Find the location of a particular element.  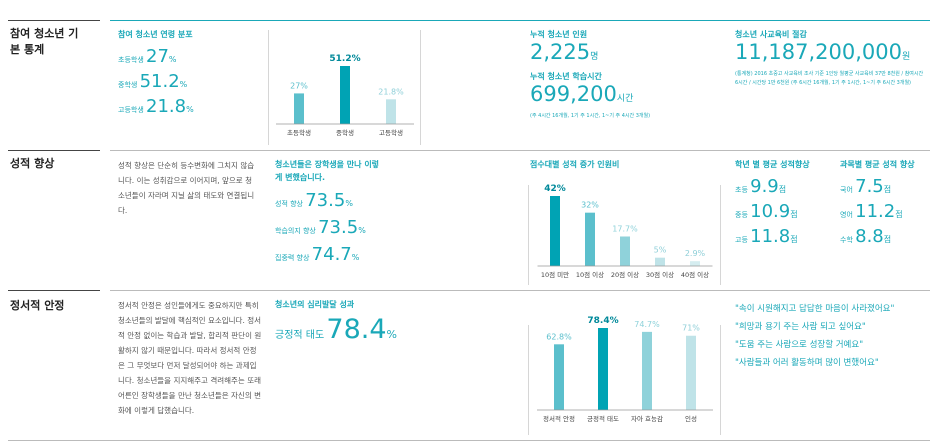

category-label: 10점 이상 is located at coordinates (590, 274).